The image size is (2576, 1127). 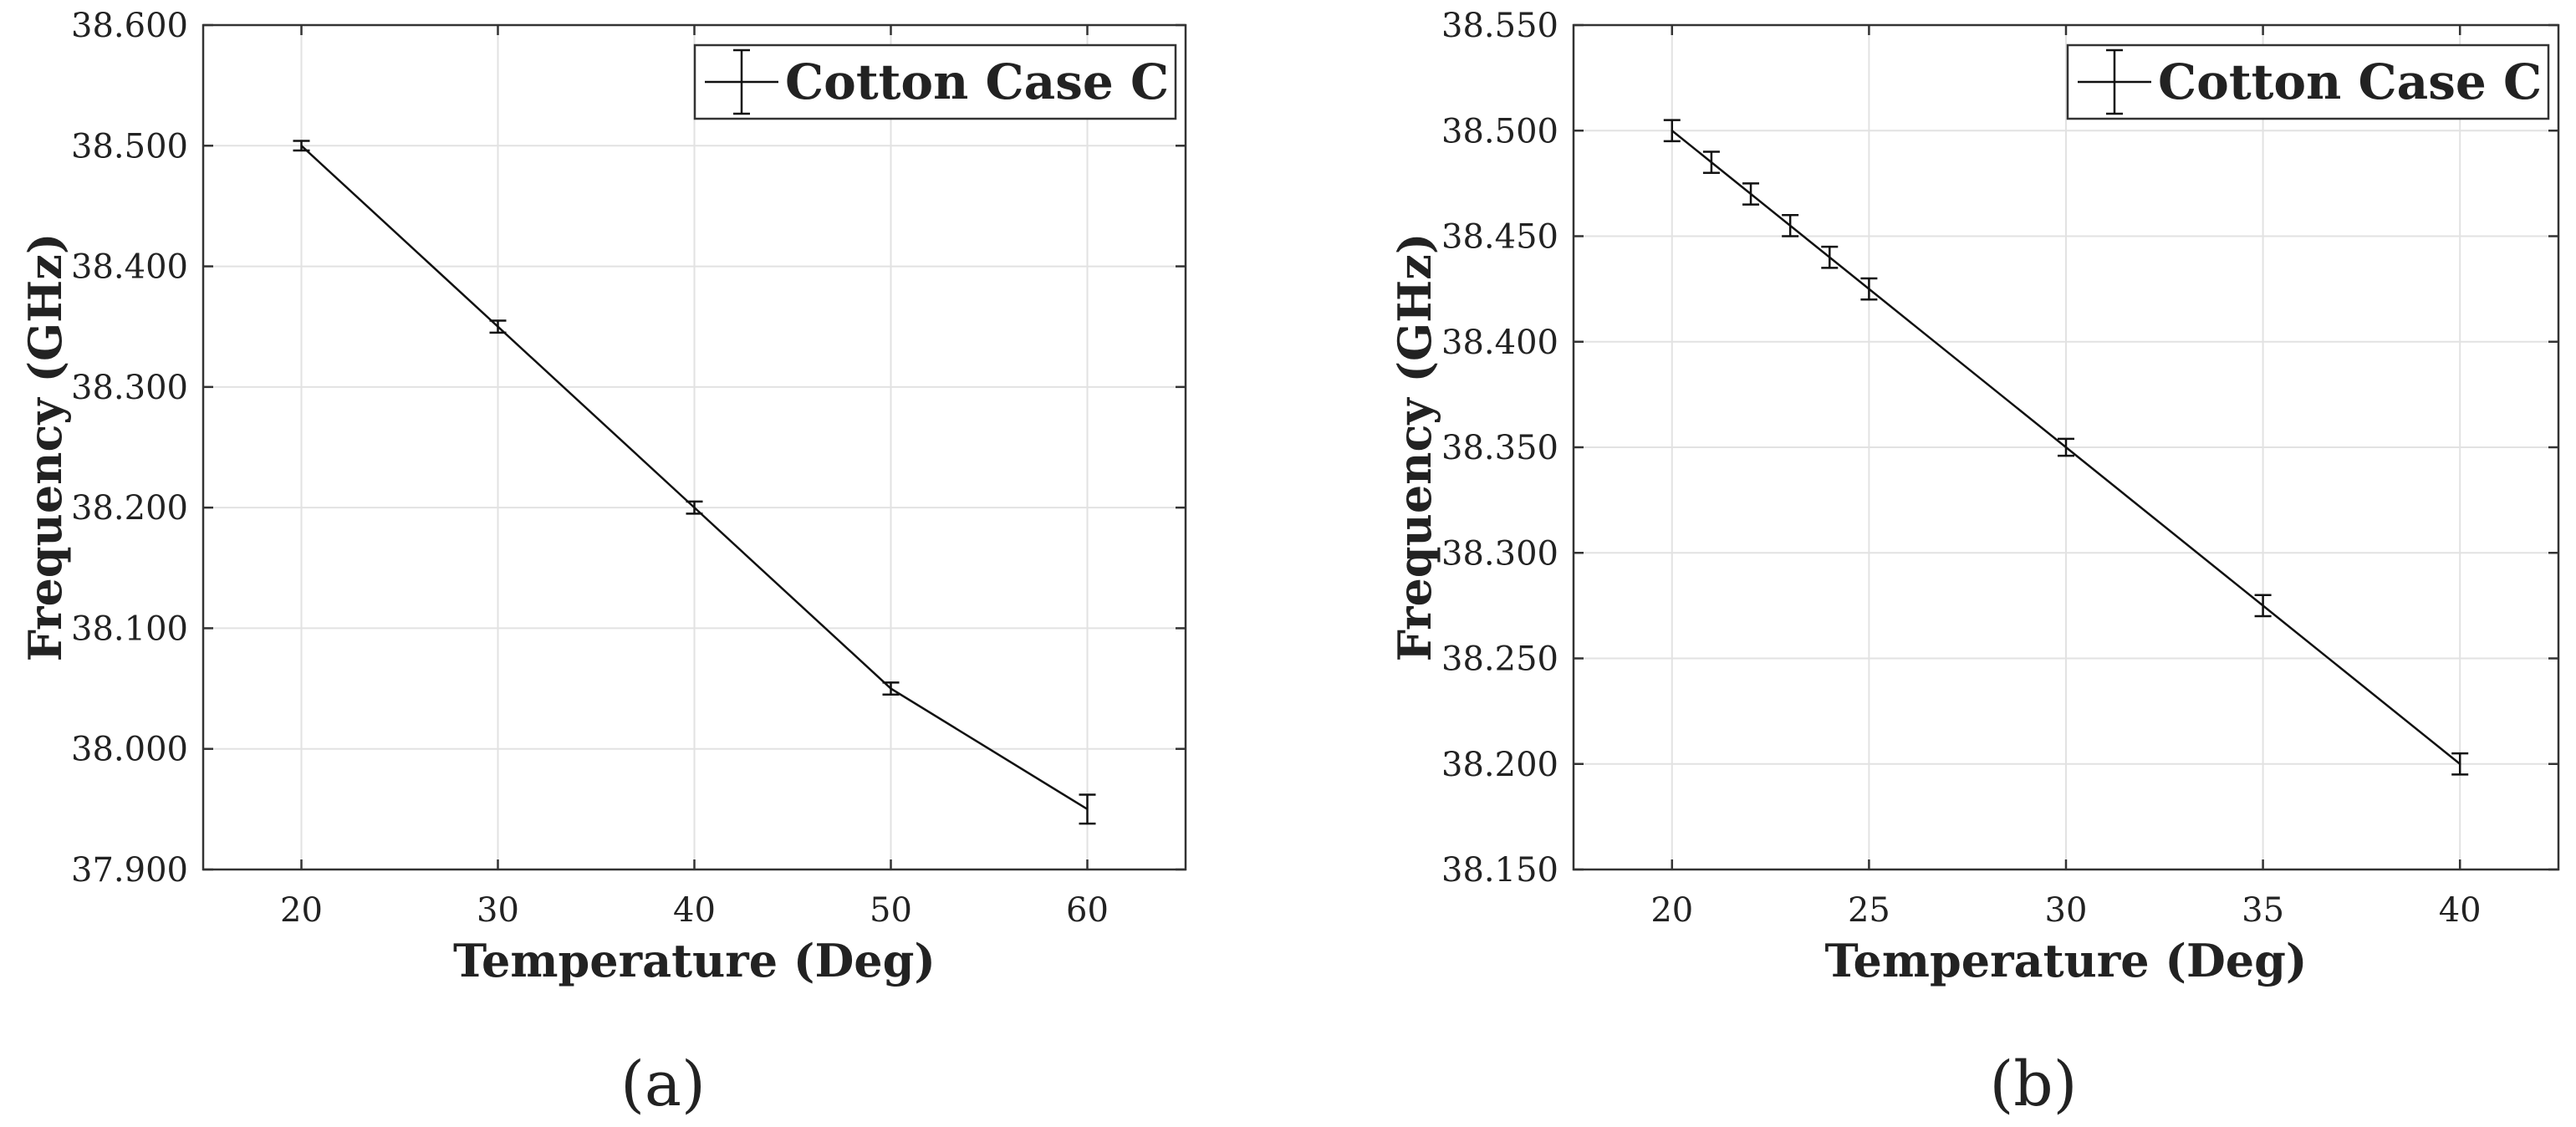 What do you see at coordinates (2263, 910) in the screenshot?
I see `x-tick-label: 35` at bounding box center [2263, 910].